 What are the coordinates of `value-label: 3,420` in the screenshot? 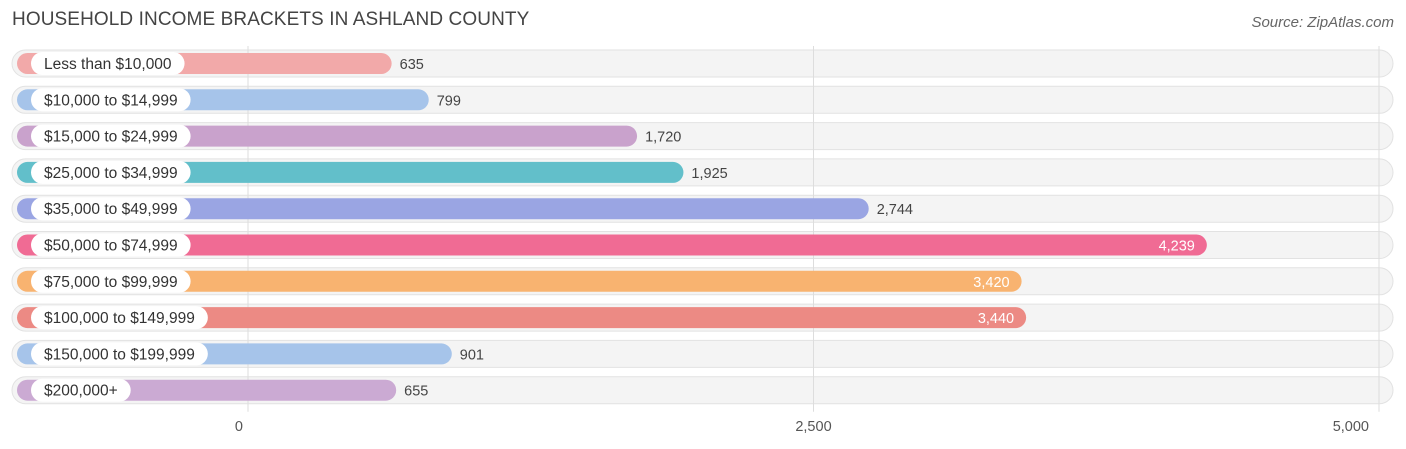 It's located at (991, 283).